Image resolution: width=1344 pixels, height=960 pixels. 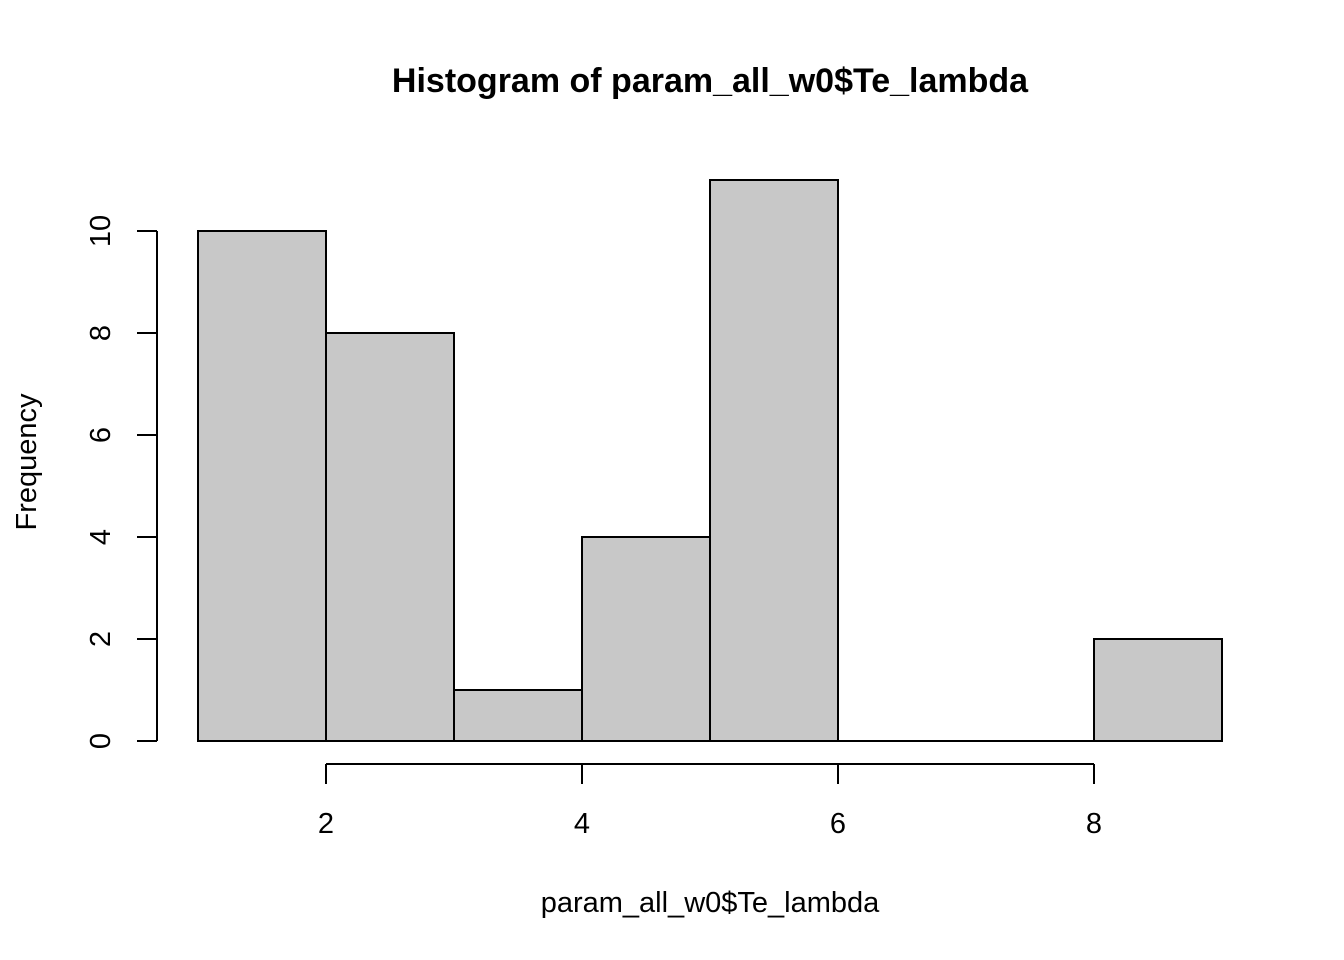 What do you see at coordinates (101, 231) in the screenshot?
I see `y-tick-label-10: 10` at bounding box center [101, 231].